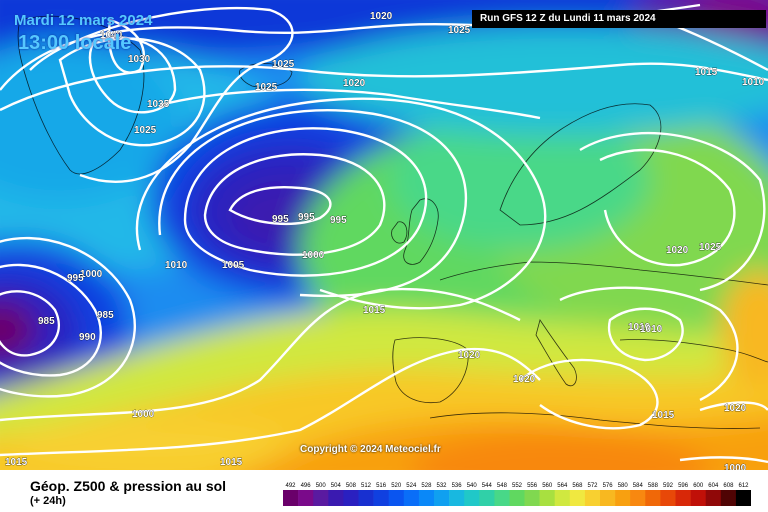 The height and width of the screenshot is (512, 768). Describe the element at coordinates (562, 486) in the screenshot. I see `legend-value: 564` at that location.